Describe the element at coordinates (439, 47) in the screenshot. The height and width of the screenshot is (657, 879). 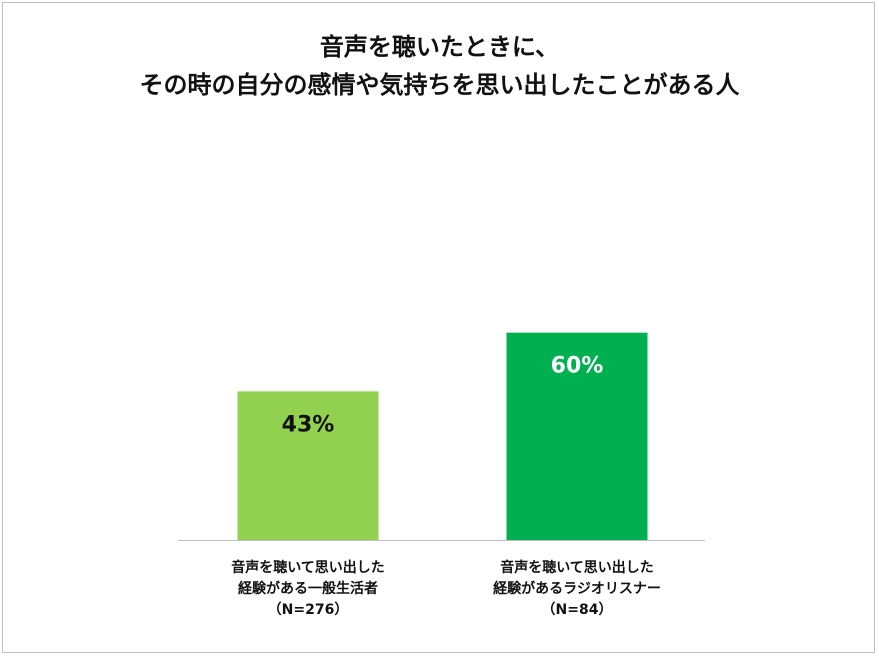
I see `chart-title-line-1: 音声を聴いたときに、` at that location.